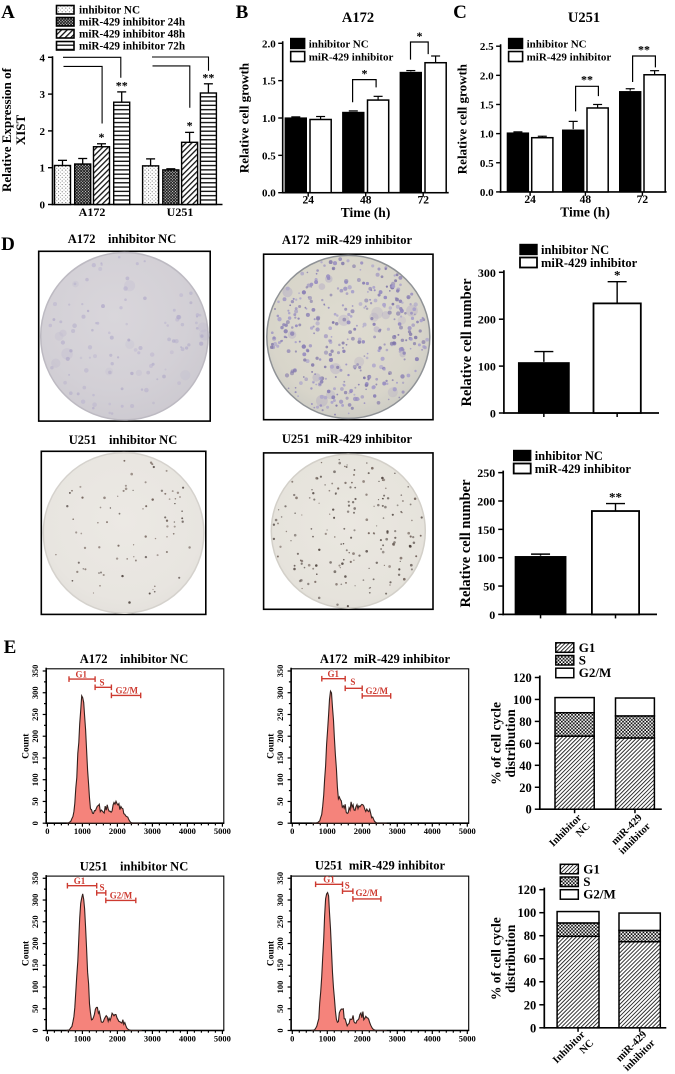  What do you see at coordinates (586, 200) in the screenshot?
I see `svg-text: 48` at bounding box center [586, 200].